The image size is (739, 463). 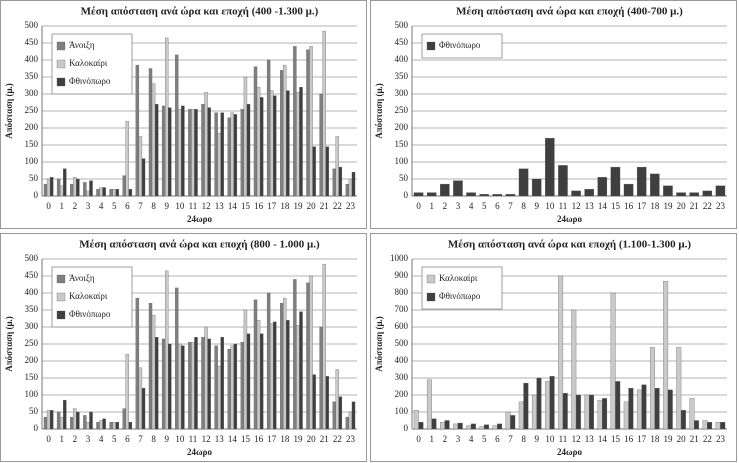 What do you see at coordinates (471, 439) in the screenshot?
I see `x-tick-label: 4` at bounding box center [471, 439].